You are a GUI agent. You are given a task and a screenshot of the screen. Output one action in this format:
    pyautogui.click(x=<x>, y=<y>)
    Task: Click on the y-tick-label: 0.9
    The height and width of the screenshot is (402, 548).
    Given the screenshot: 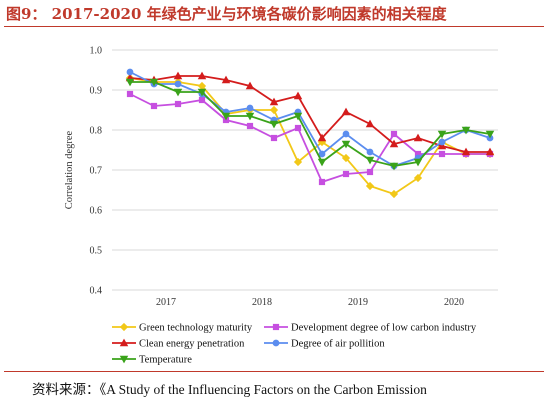 What is the action you would take?
    pyautogui.click(x=96, y=91)
    